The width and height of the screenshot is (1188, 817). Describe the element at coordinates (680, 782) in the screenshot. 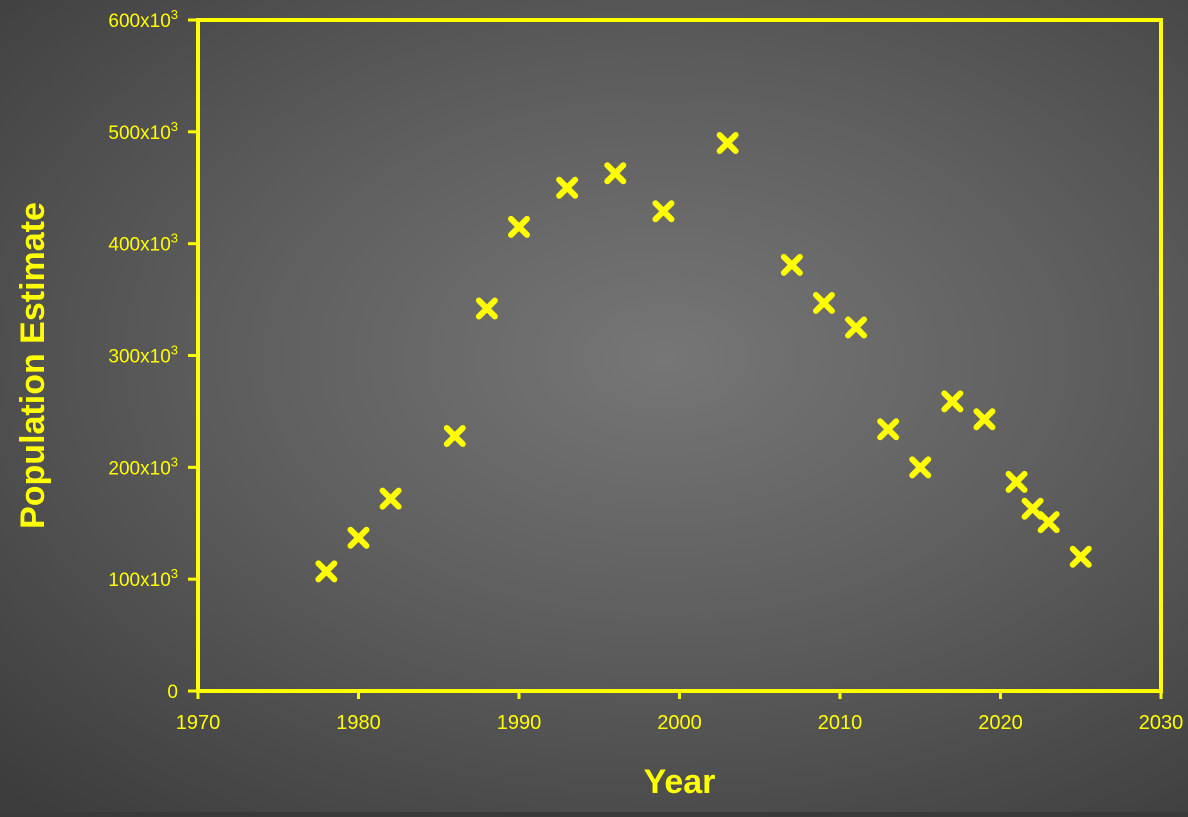

I see `x-axis-label: Year` at that location.